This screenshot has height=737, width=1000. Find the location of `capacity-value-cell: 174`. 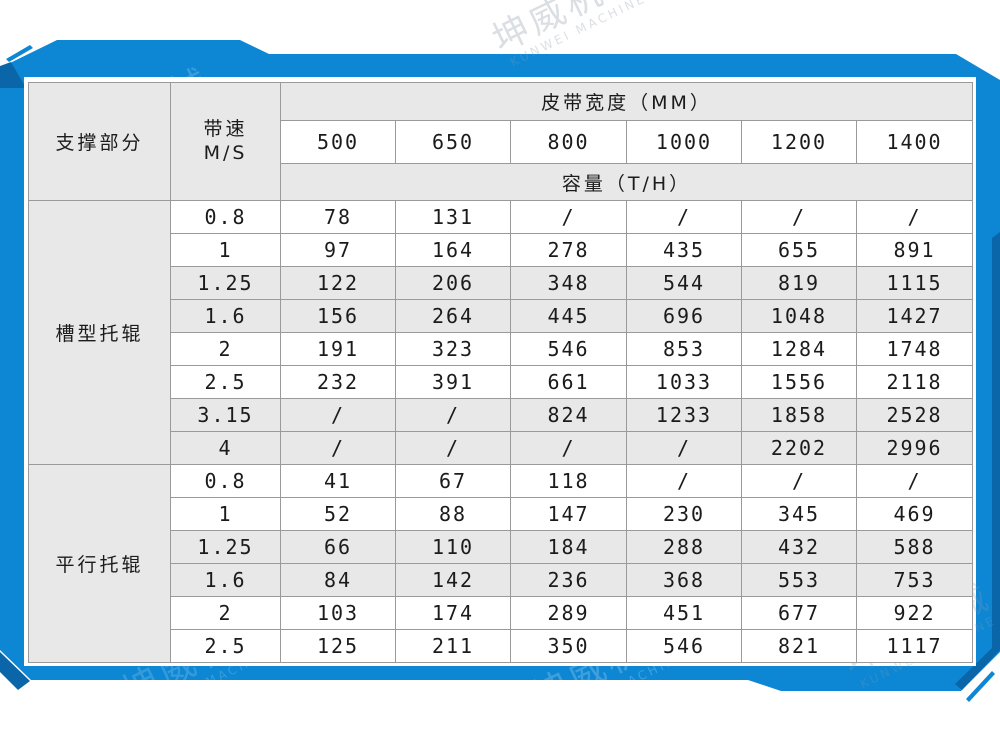

capacity-value-cell: 174 is located at coordinates (453, 613).